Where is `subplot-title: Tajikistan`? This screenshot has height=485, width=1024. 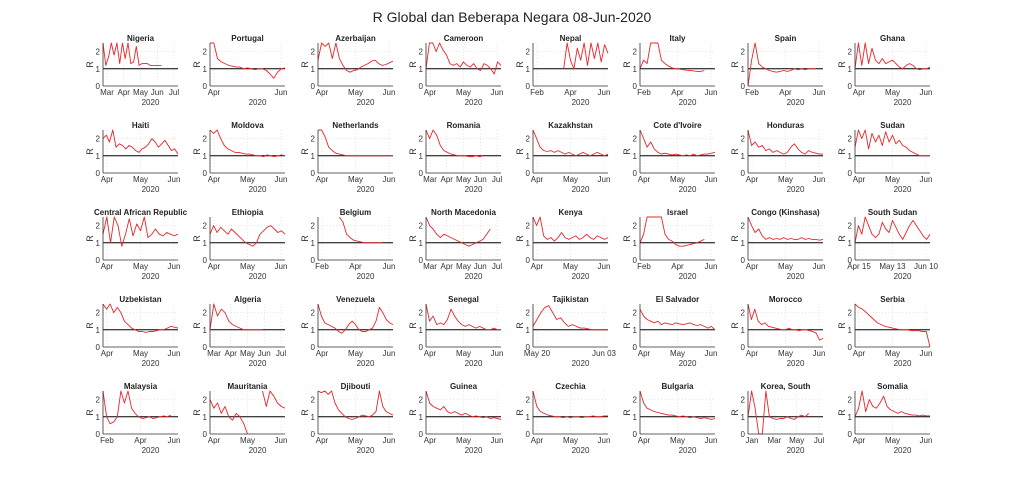 subplot-title: Tajikistan is located at coordinates (570, 299).